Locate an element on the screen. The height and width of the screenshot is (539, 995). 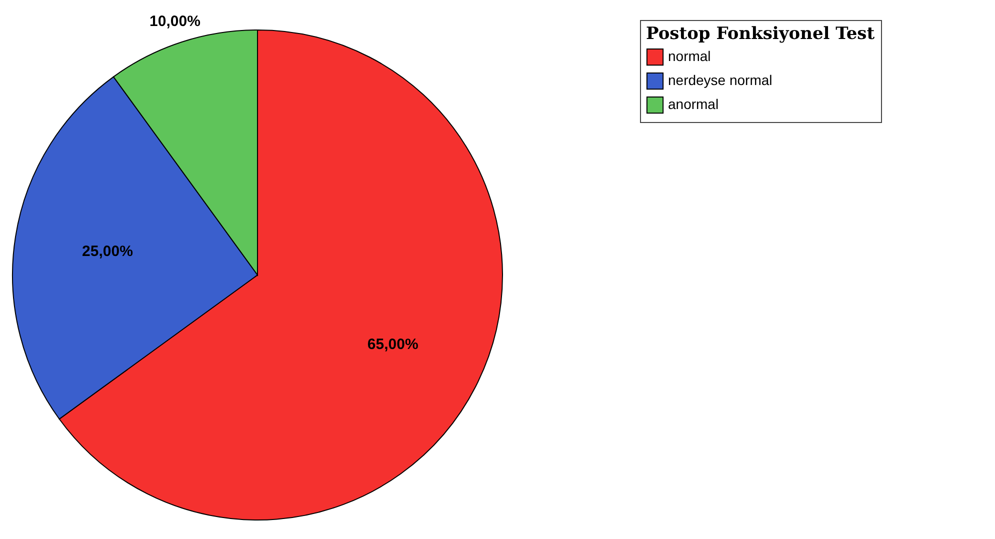
legend-title: Postop Fonksiyonel Test is located at coordinates (760, 34).